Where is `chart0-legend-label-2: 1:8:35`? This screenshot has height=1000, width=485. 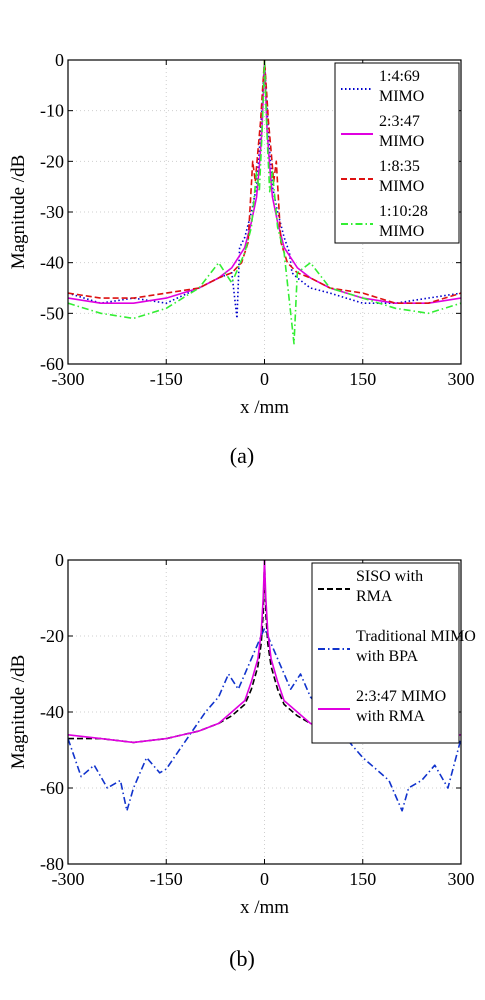 chart0-legend-label-2: 1:8:35 is located at coordinates (399, 166).